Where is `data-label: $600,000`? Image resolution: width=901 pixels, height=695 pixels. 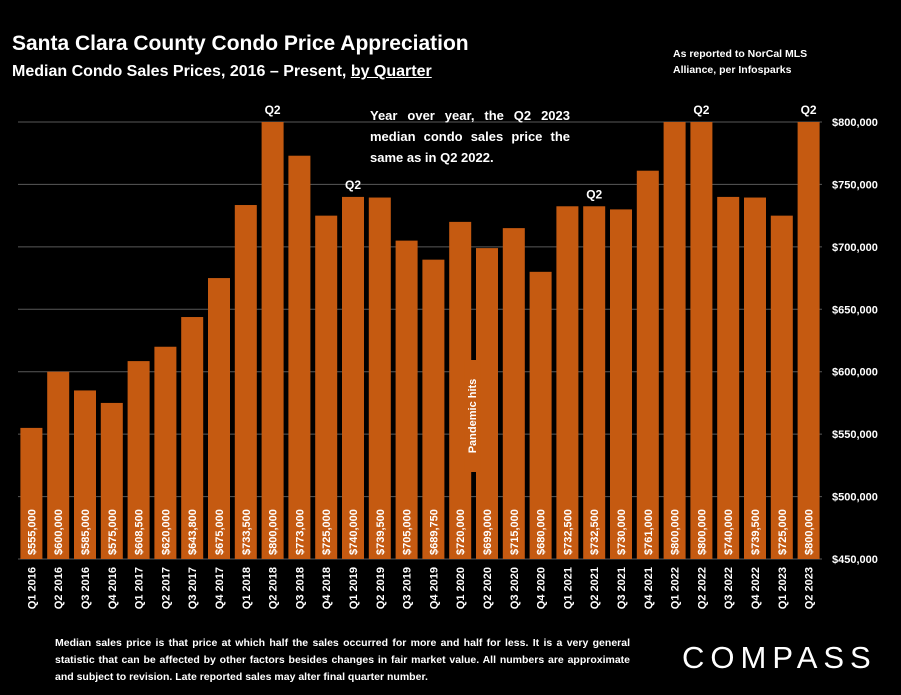
data-label: $600,000 is located at coordinates (59, 532).